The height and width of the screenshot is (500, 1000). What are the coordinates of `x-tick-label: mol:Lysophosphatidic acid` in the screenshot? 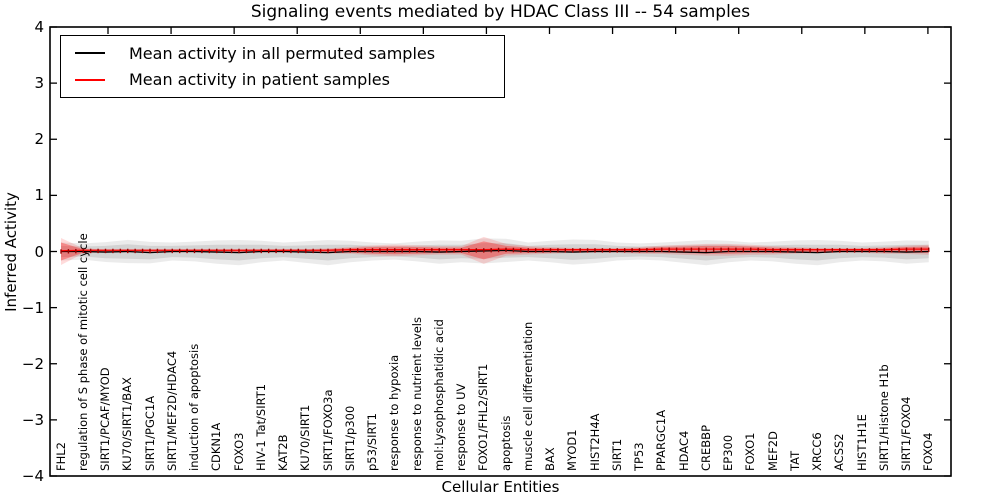 It's located at (438, 395).